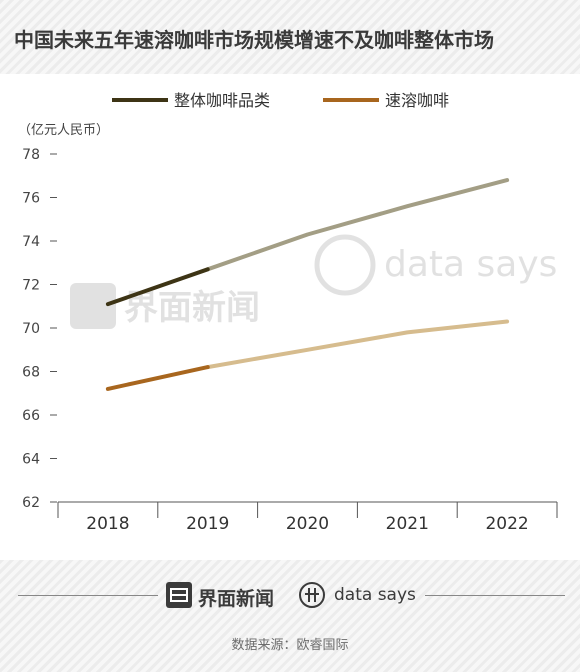  I want to click on y-tick-label: 68, so click(31, 373).